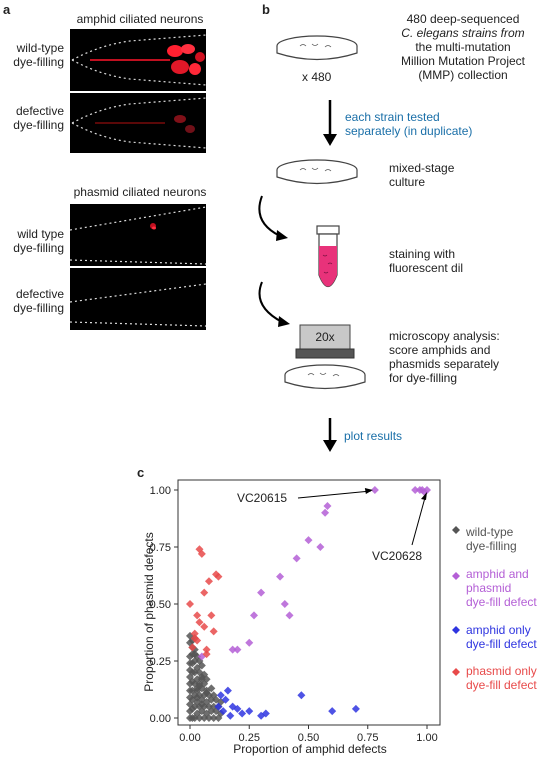 Image resolution: width=550 pixels, height=767 pixels. Describe the element at coordinates (501, 588) in the screenshot. I see `legend-label-both: amphid and phasmid dye-fill defect` at that location.